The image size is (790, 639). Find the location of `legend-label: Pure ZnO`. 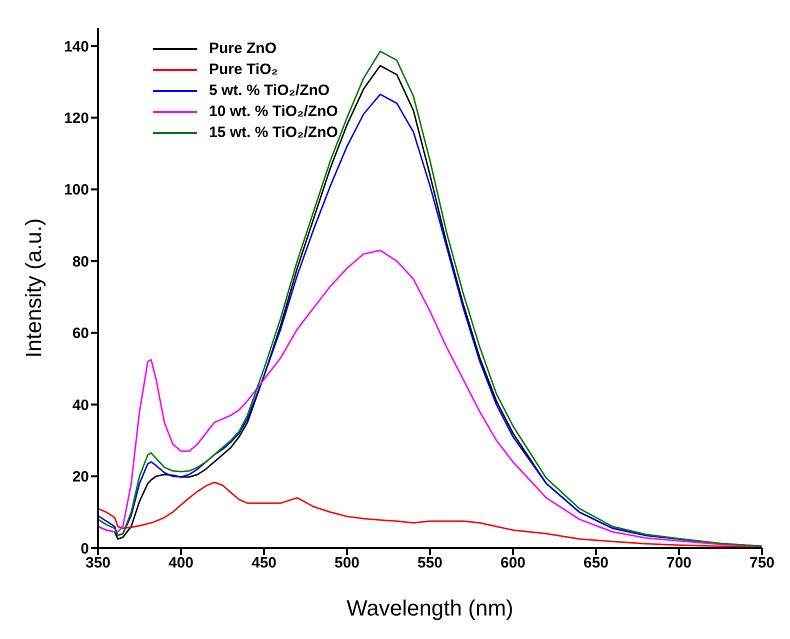

legend-label: Pure ZnO is located at coordinates (243, 48).